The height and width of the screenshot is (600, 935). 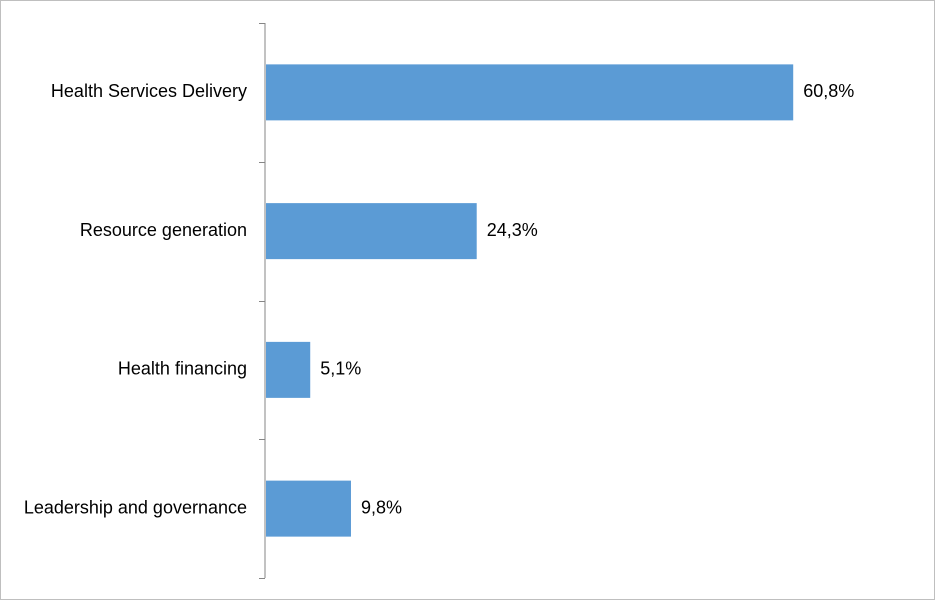 What do you see at coordinates (381, 507) in the screenshot?
I see `value-label: 9,8%` at bounding box center [381, 507].